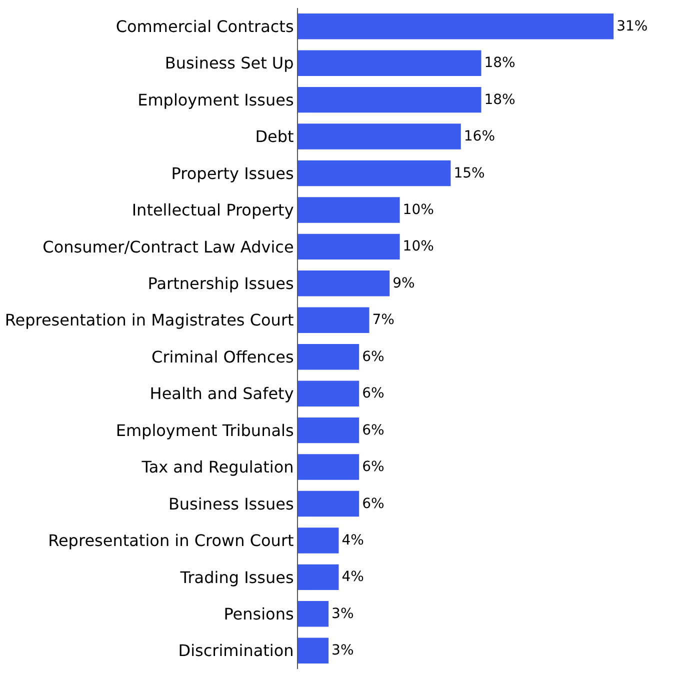  Describe the element at coordinates (205, 430) in the screenshot. I see `y-tick-label: Employment Tribunals` at that location.